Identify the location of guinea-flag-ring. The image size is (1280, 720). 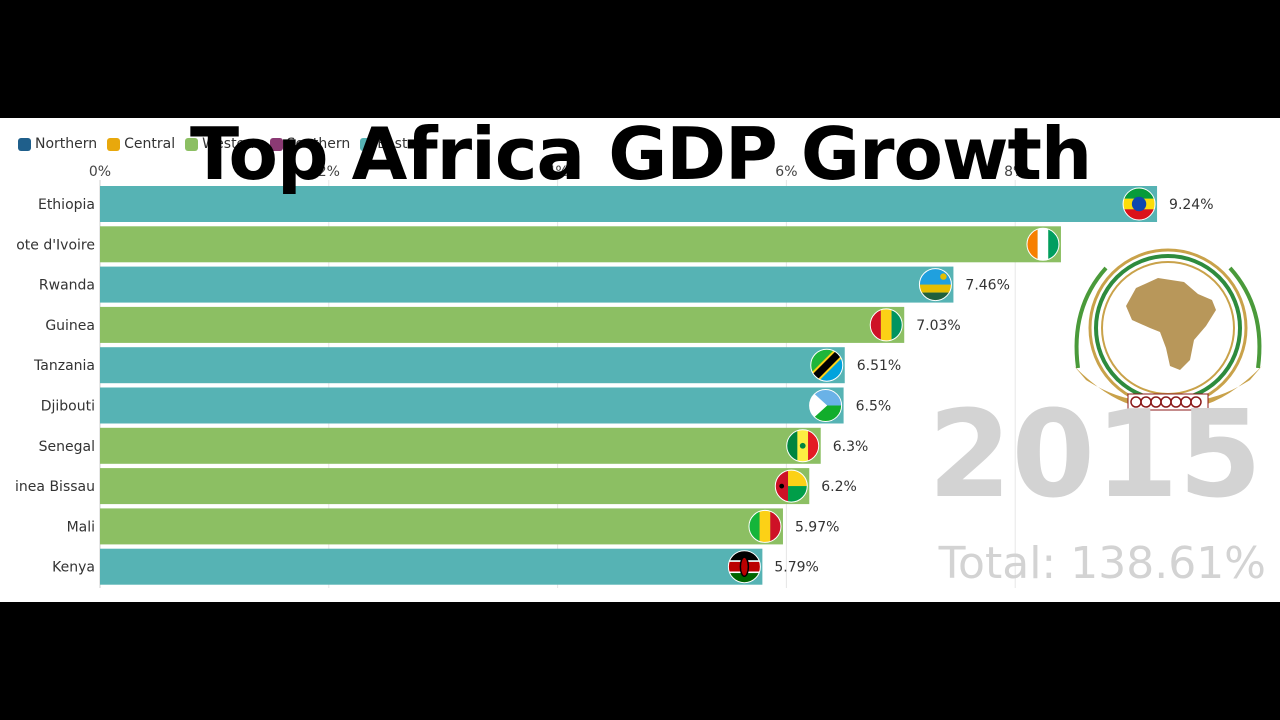
(886, 325).